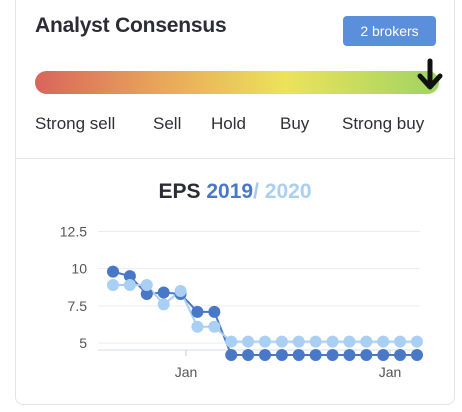  What do you see at coordinates (288, 191) in the screenshot?
I see `eps-year-2020: 2020` at bounding box center [288, 191].